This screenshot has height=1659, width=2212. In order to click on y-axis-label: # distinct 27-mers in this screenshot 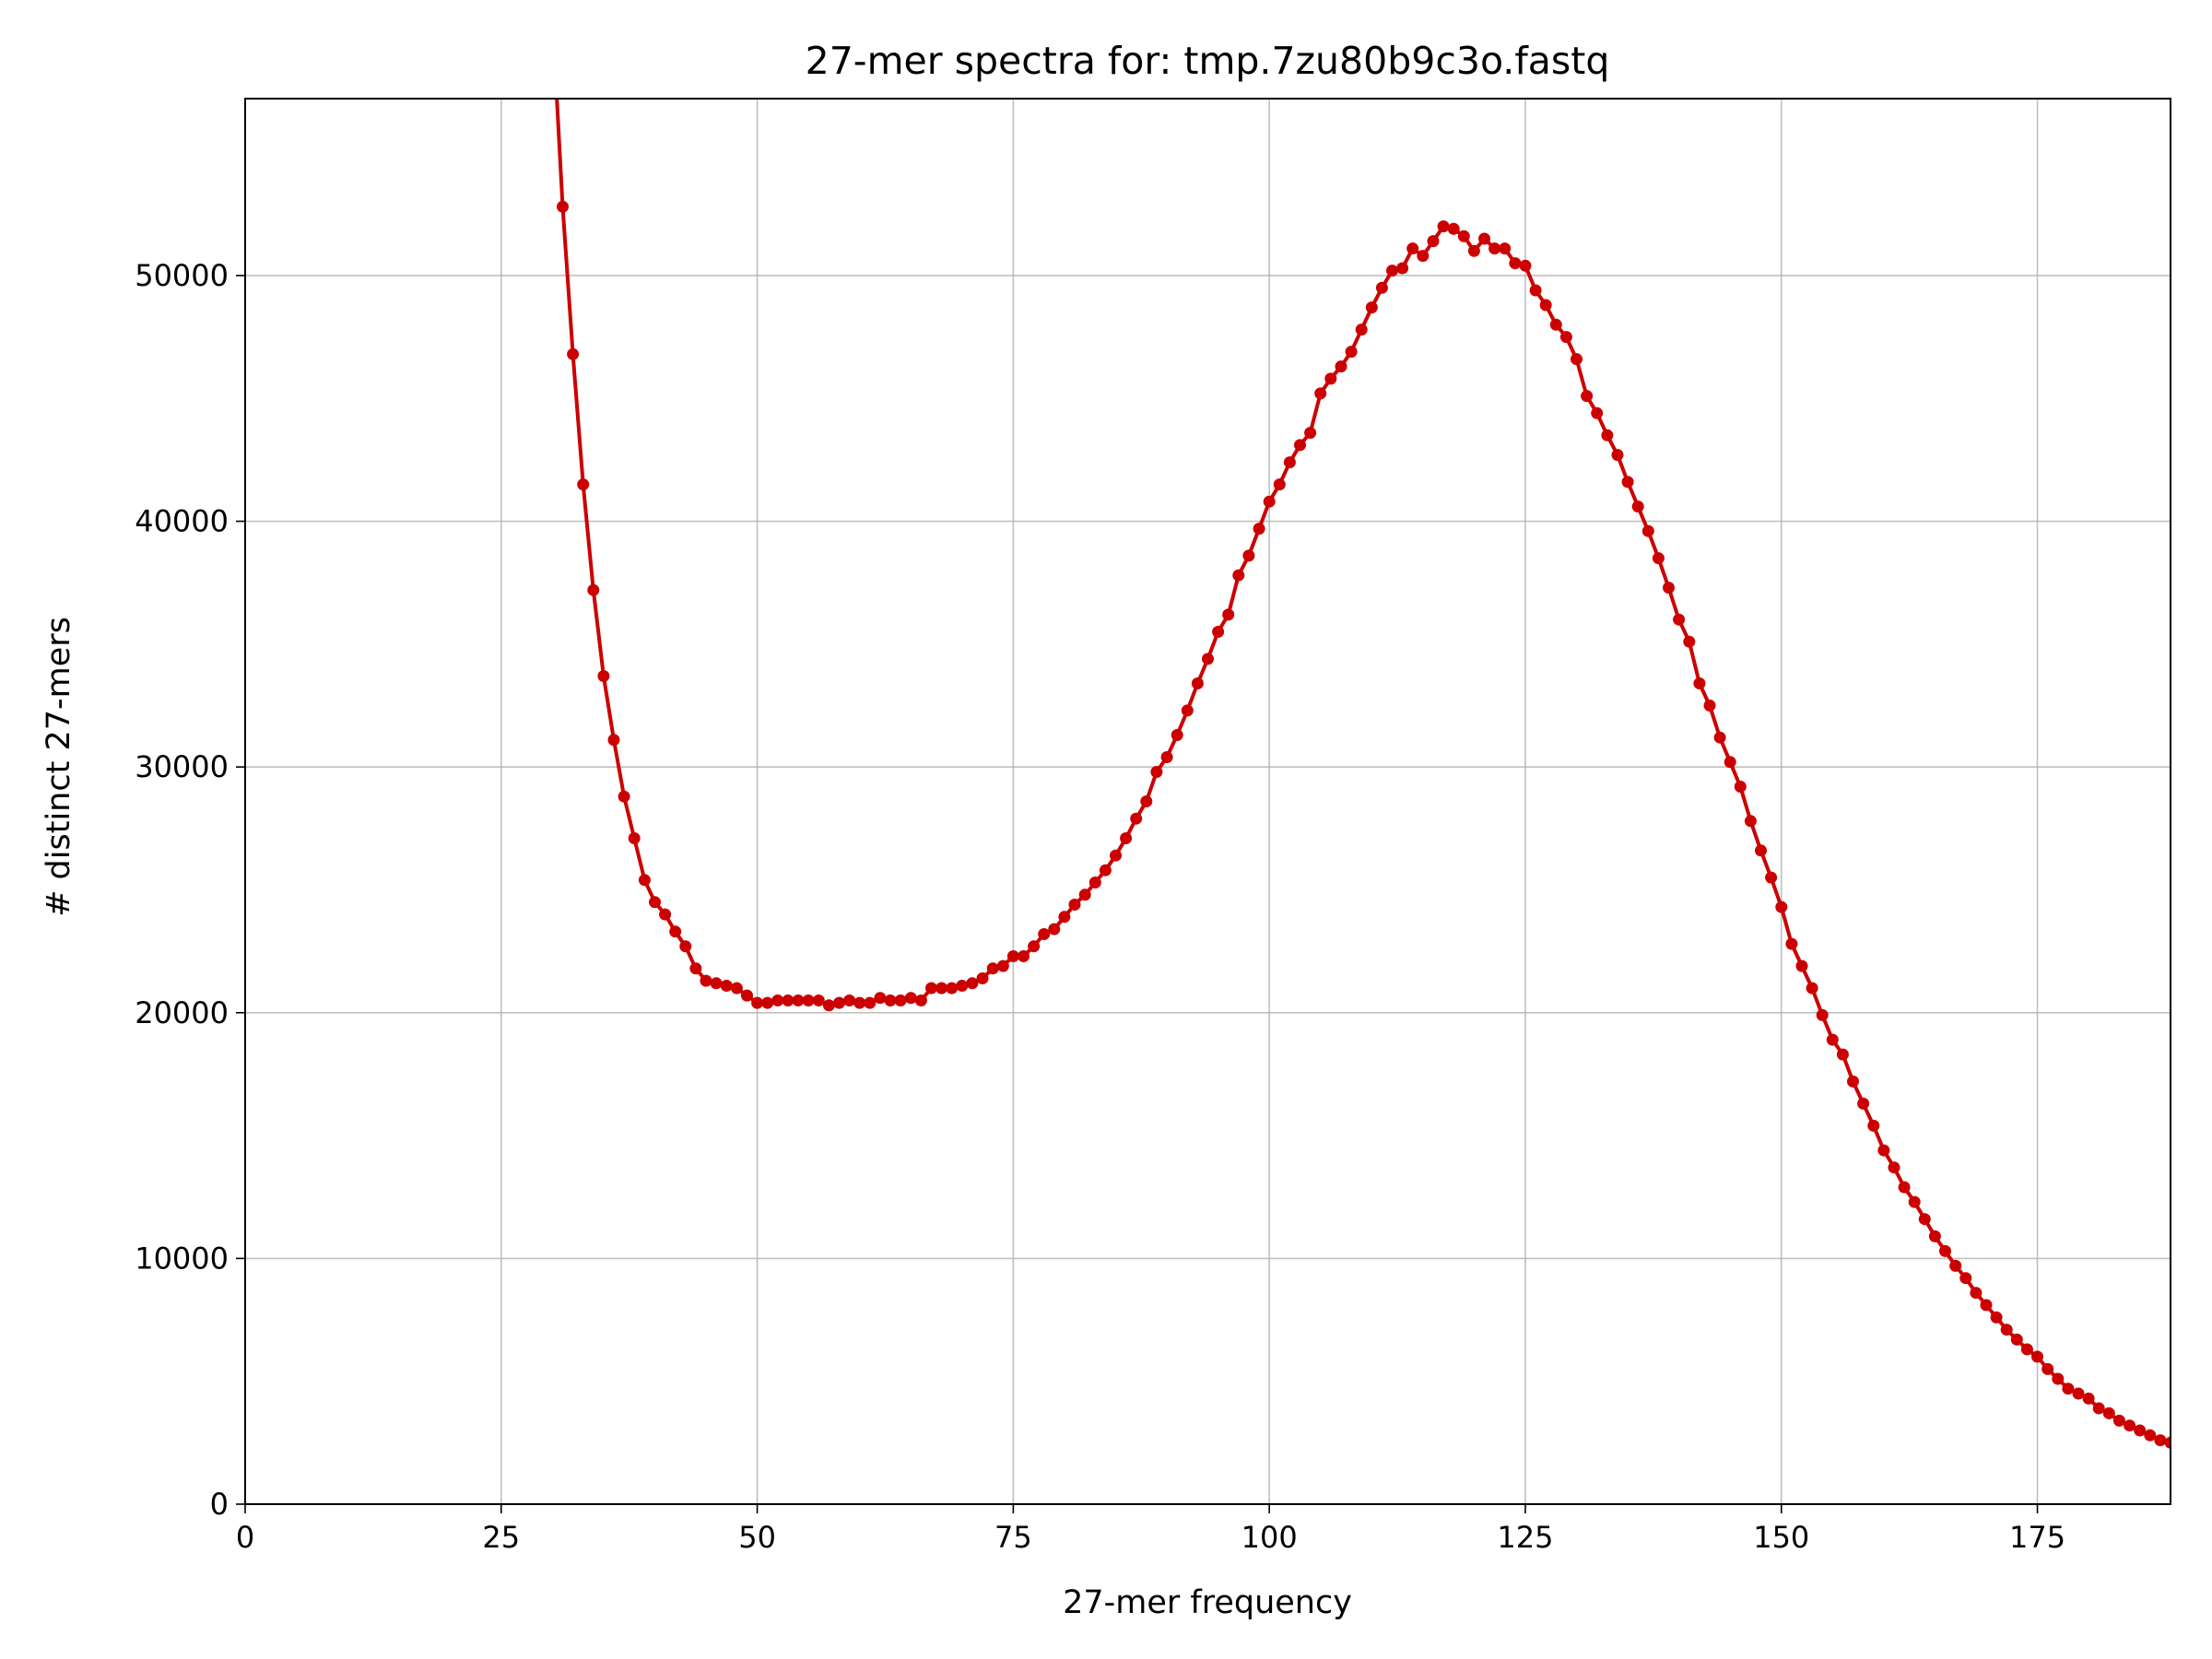, I will do `click(59, 767)`.